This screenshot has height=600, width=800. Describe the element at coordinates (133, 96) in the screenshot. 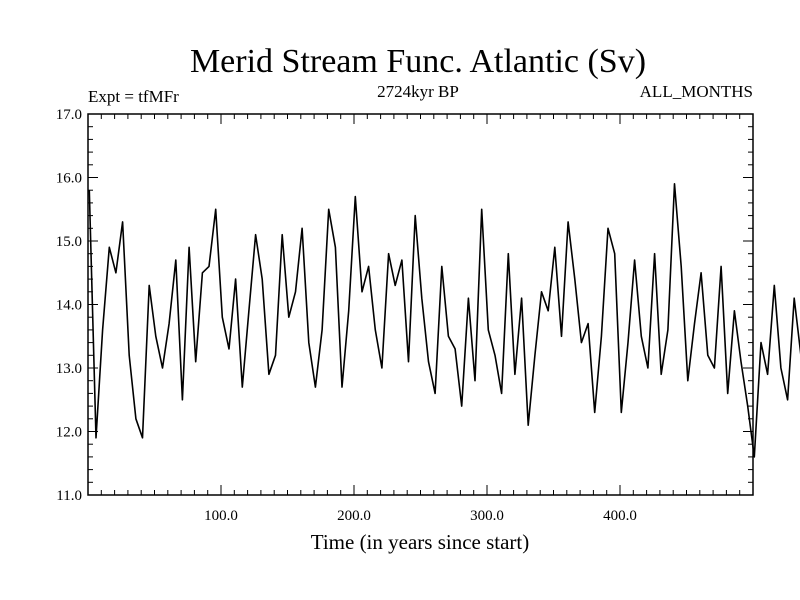

I see `experiment-label: Expt = tfMFr` at that location.